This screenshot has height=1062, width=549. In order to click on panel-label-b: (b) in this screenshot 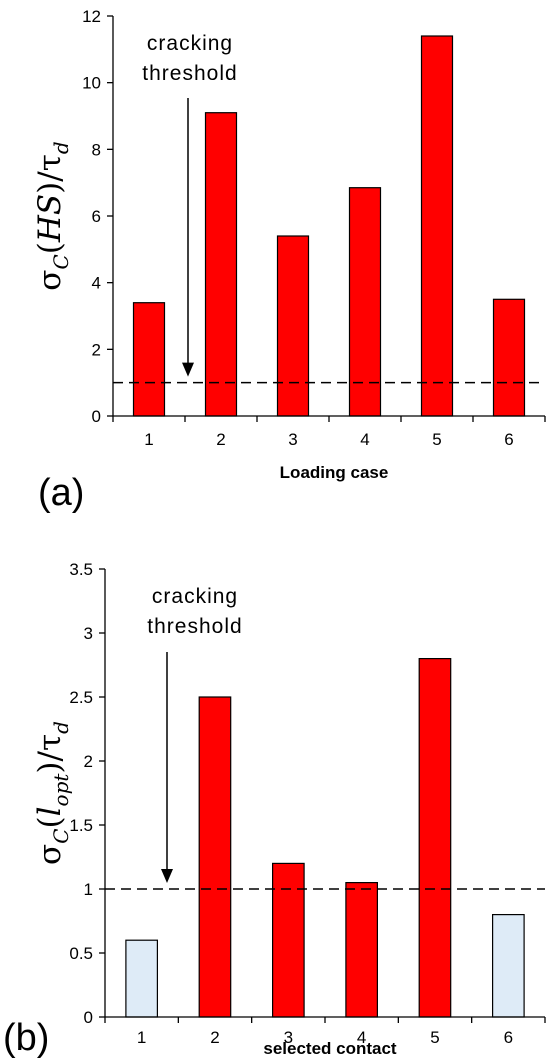, I will do `click(26, 1038)`.